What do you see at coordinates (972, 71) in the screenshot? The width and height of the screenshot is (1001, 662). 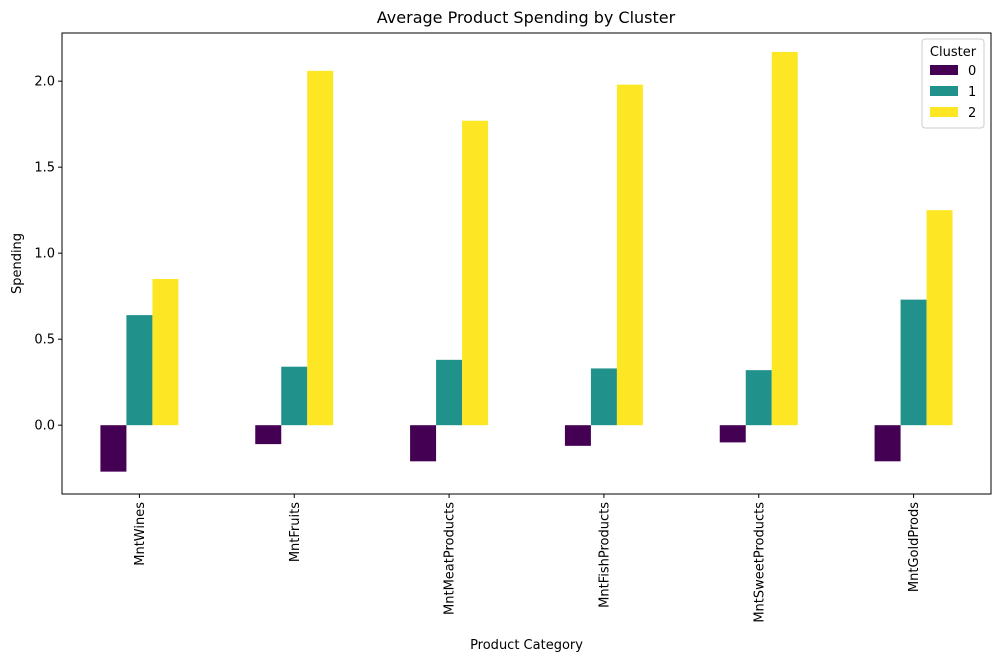 I see `legend-label-cluster-0: 0` at bounding box center [972, 71].